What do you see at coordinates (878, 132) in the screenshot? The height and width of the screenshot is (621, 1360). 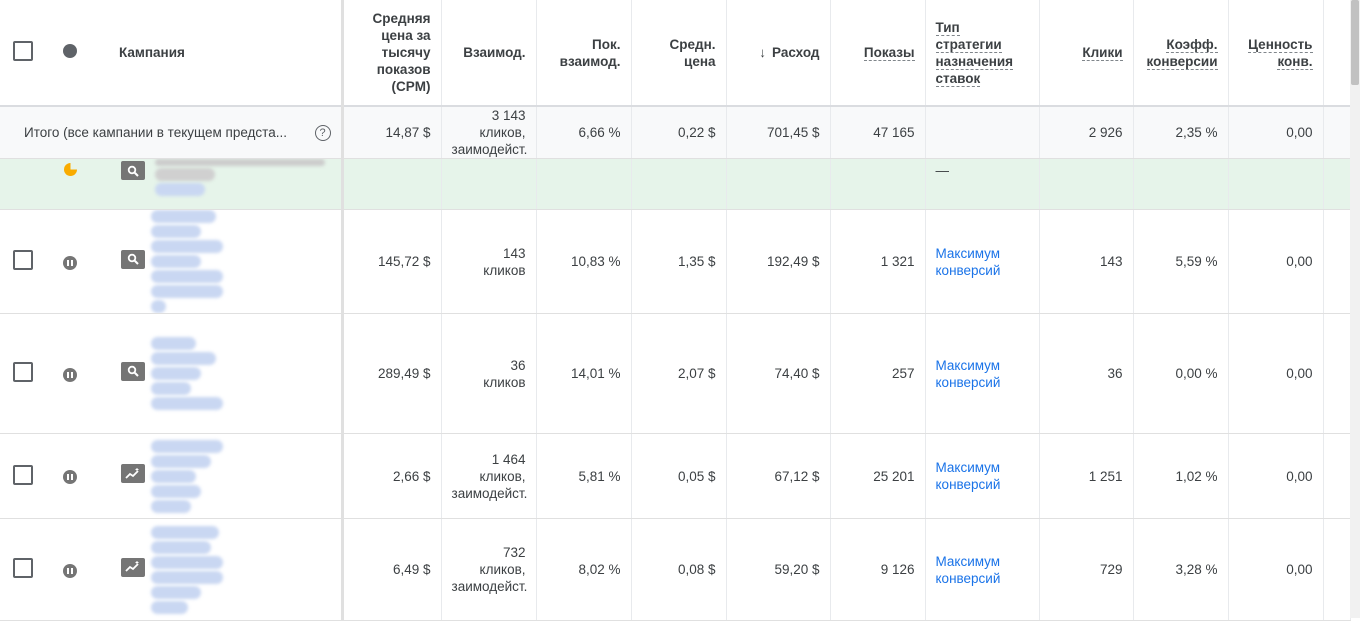 I see `total-impressions: 47 165` at bounding box center [878, 132].